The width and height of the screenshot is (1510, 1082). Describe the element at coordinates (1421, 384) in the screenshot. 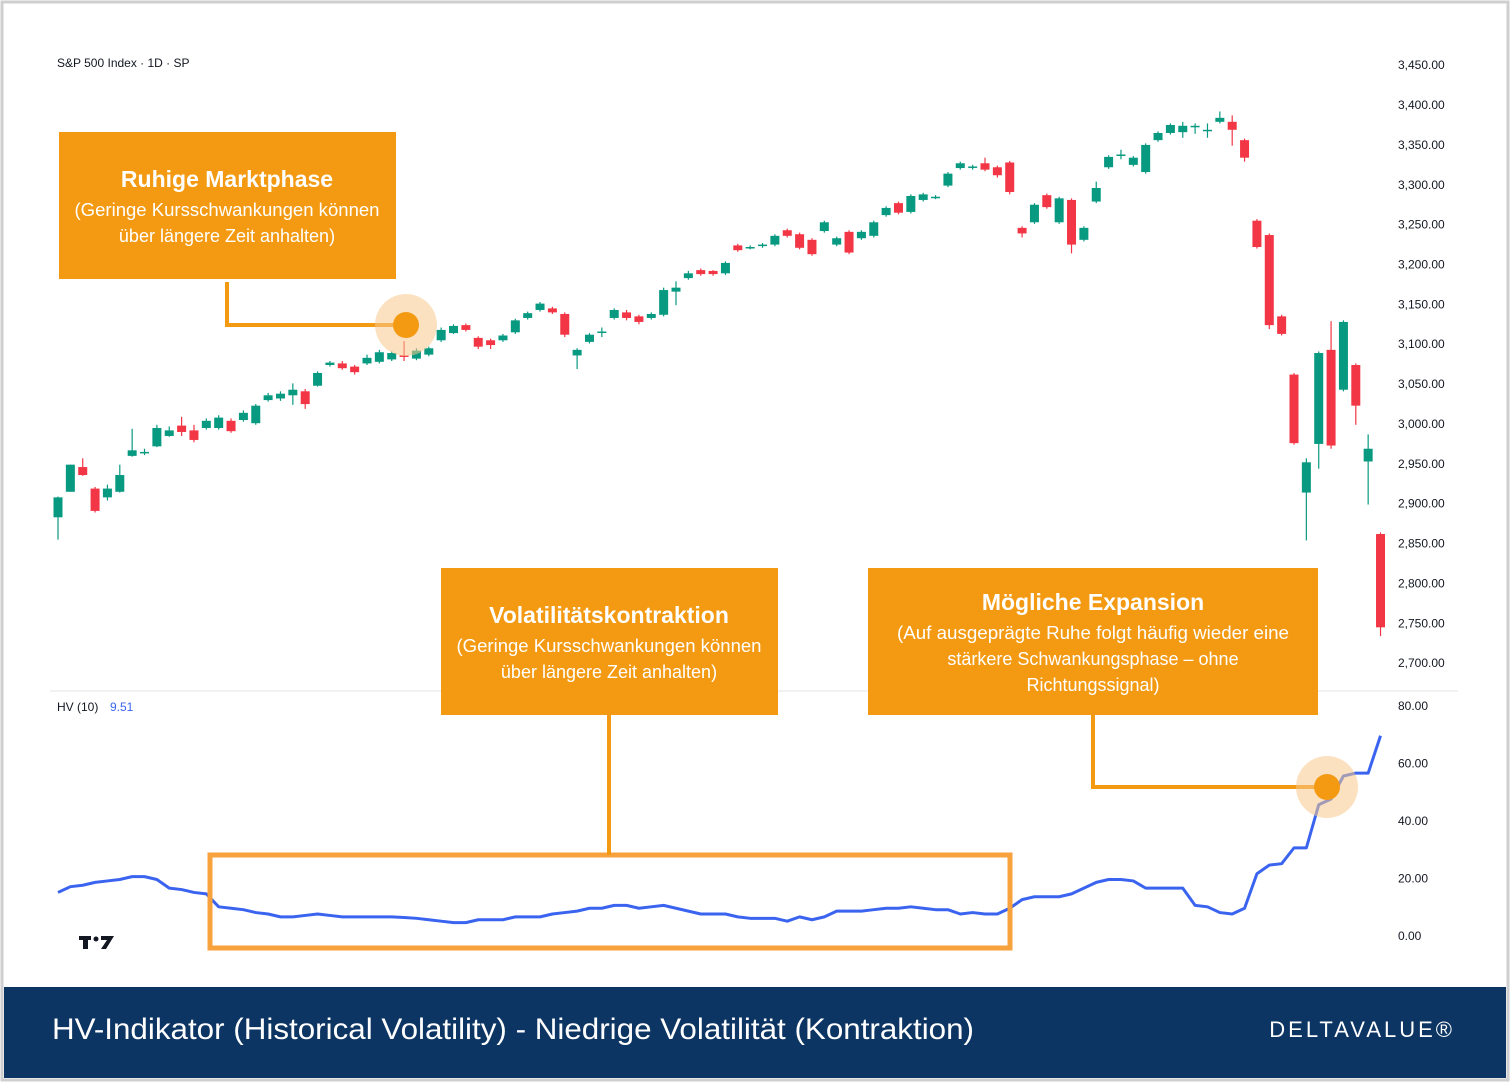

I see `y-tick-label: 3,050.00` at that location.